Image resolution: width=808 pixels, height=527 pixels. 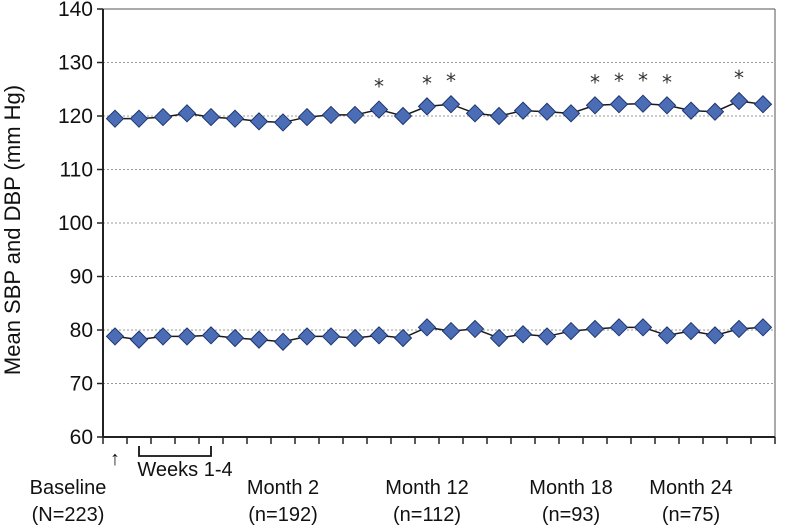 I want to click on x-category-label: Month 12, so click(x=426, y=488).